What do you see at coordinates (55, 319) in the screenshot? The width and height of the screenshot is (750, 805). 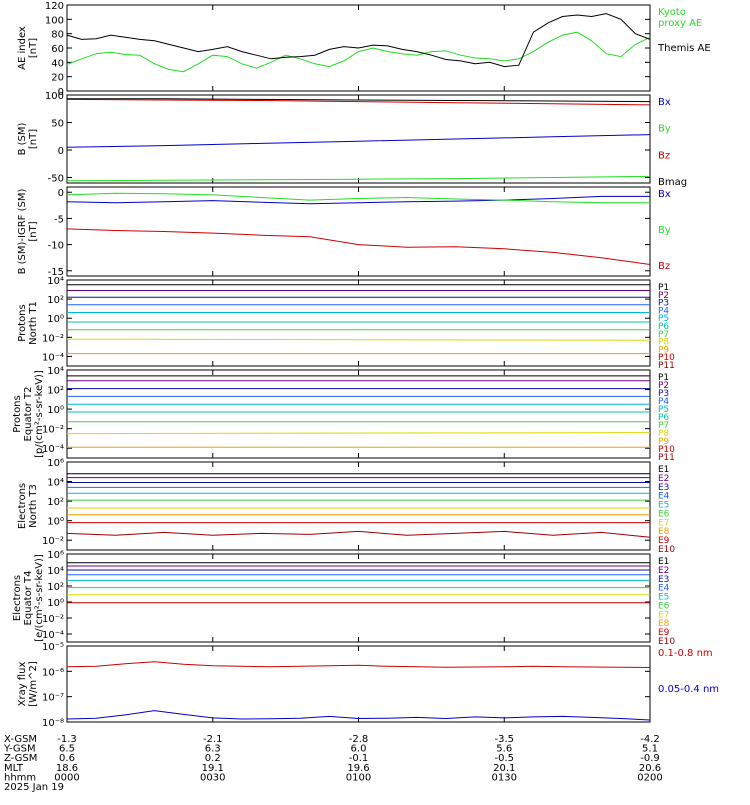 I see `protons-t1-ytick-label: 10⁰` at bounding box center [55, 319].